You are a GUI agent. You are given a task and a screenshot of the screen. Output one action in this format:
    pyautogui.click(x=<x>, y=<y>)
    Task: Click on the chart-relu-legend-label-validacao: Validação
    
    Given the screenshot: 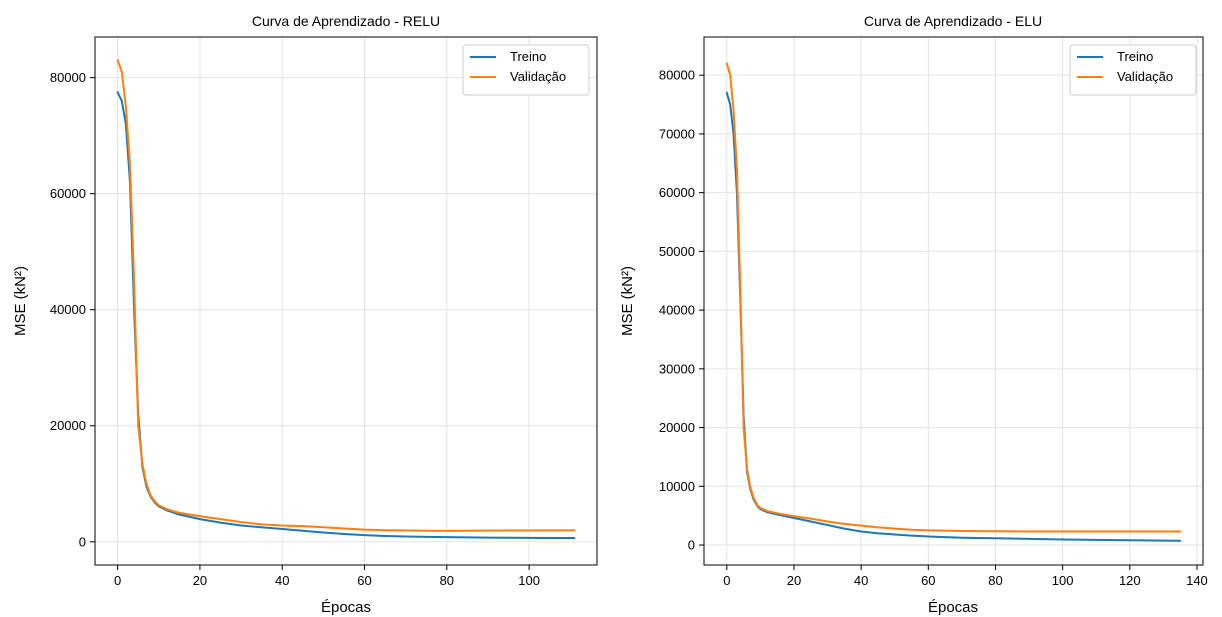 What is the action you would take?
    pyautogui.click(x=538, y=76)
    